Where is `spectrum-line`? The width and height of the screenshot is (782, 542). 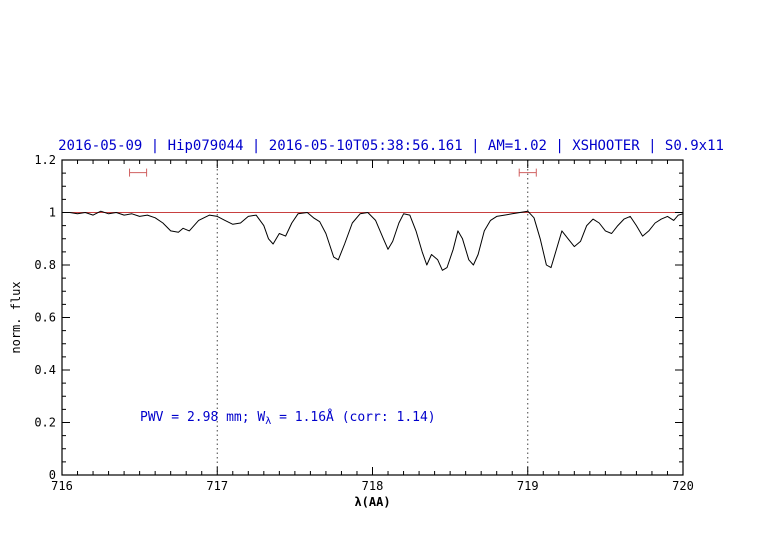 spectrum-line is located at coordinates (373, 240).